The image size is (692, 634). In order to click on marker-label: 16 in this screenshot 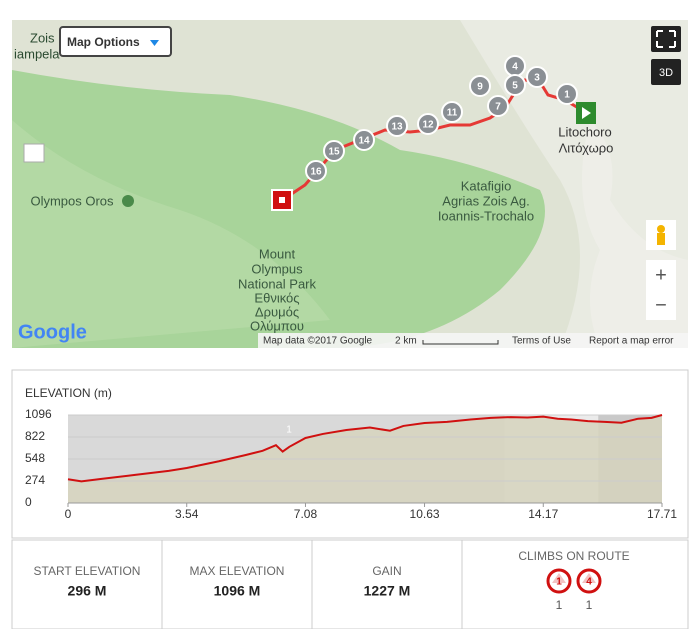, I will do `click(316, 172)`.